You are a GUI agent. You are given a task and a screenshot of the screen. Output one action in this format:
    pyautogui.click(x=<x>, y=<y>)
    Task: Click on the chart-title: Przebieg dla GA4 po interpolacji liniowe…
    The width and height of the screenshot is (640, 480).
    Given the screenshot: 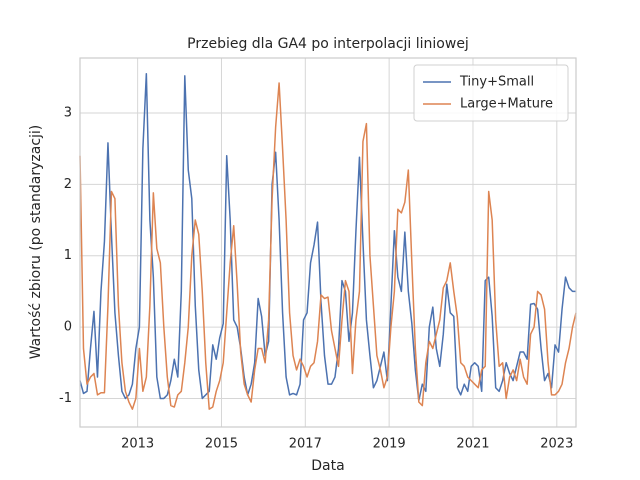 What is the action you would take?
    pyautogui.click(x=328, y=44)
    